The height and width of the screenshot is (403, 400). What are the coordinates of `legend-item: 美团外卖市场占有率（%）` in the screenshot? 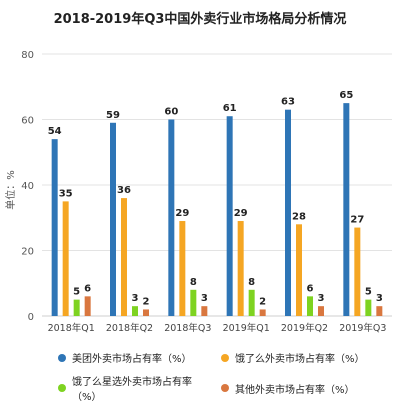 It's located at (136, 357).